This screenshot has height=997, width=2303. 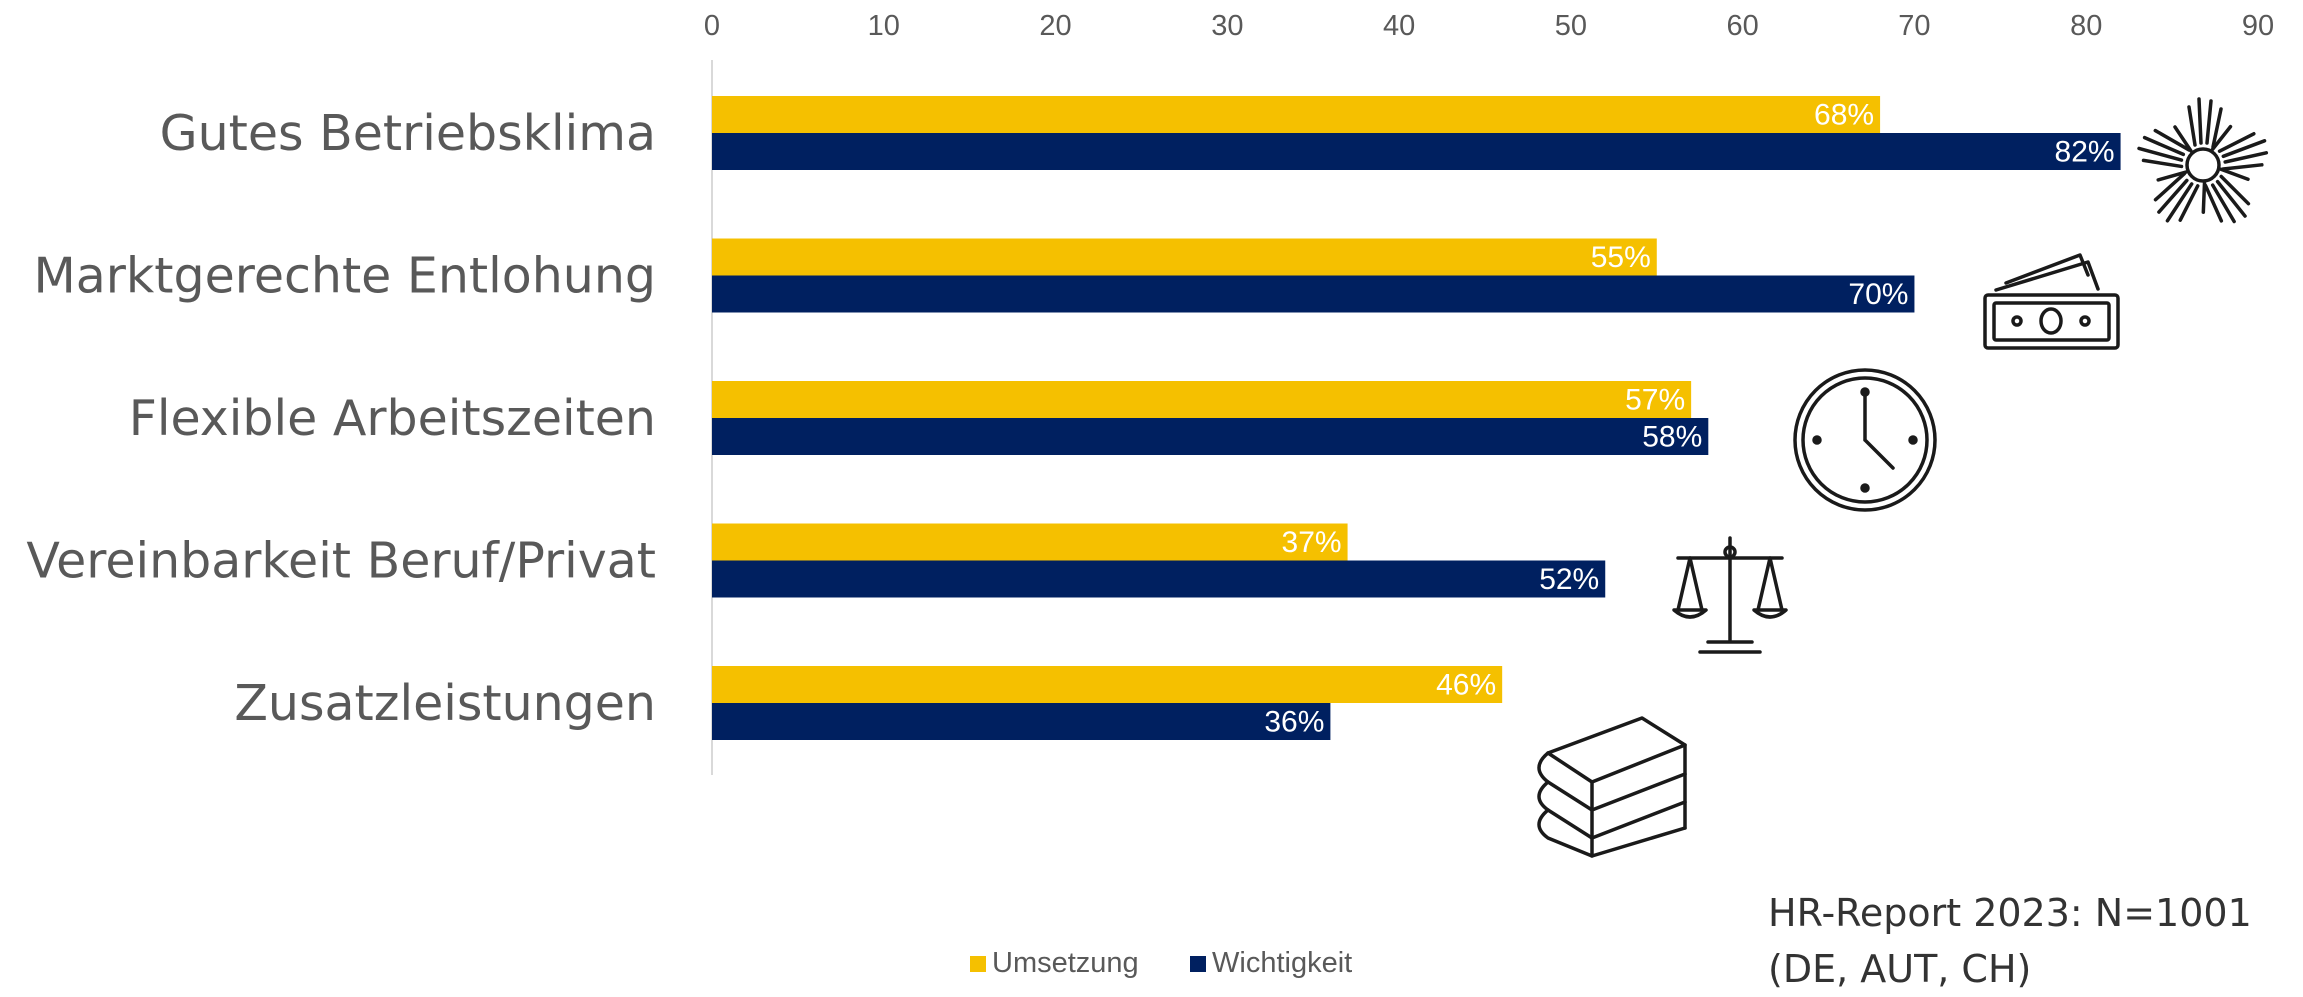 I want to click on x-tick-label: 50, so click(x=1571, y=26).